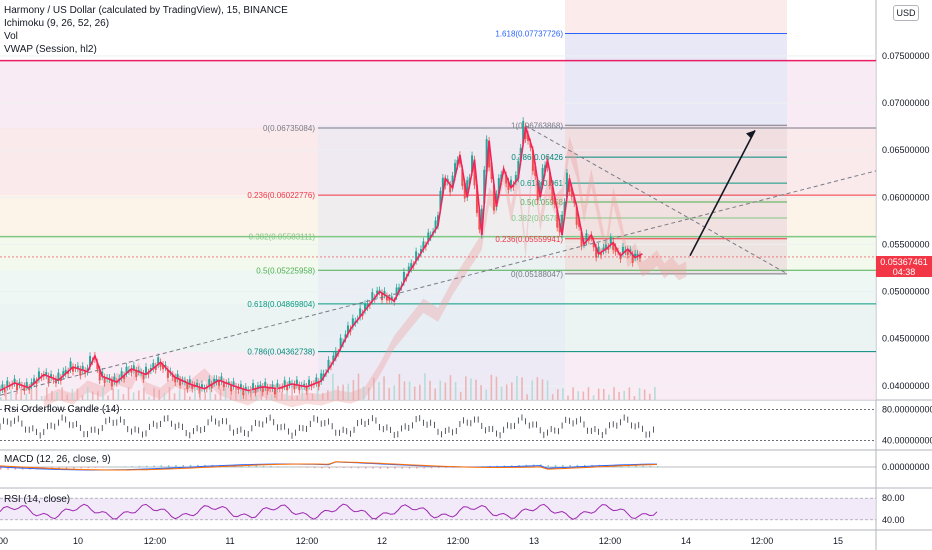 This screenshot has height=550, width=932. What do you see at coordinates (537, 157) in the screenshot?
I see `fib-right-label: 0.786(0.06426` at bounding box center [537, 157].